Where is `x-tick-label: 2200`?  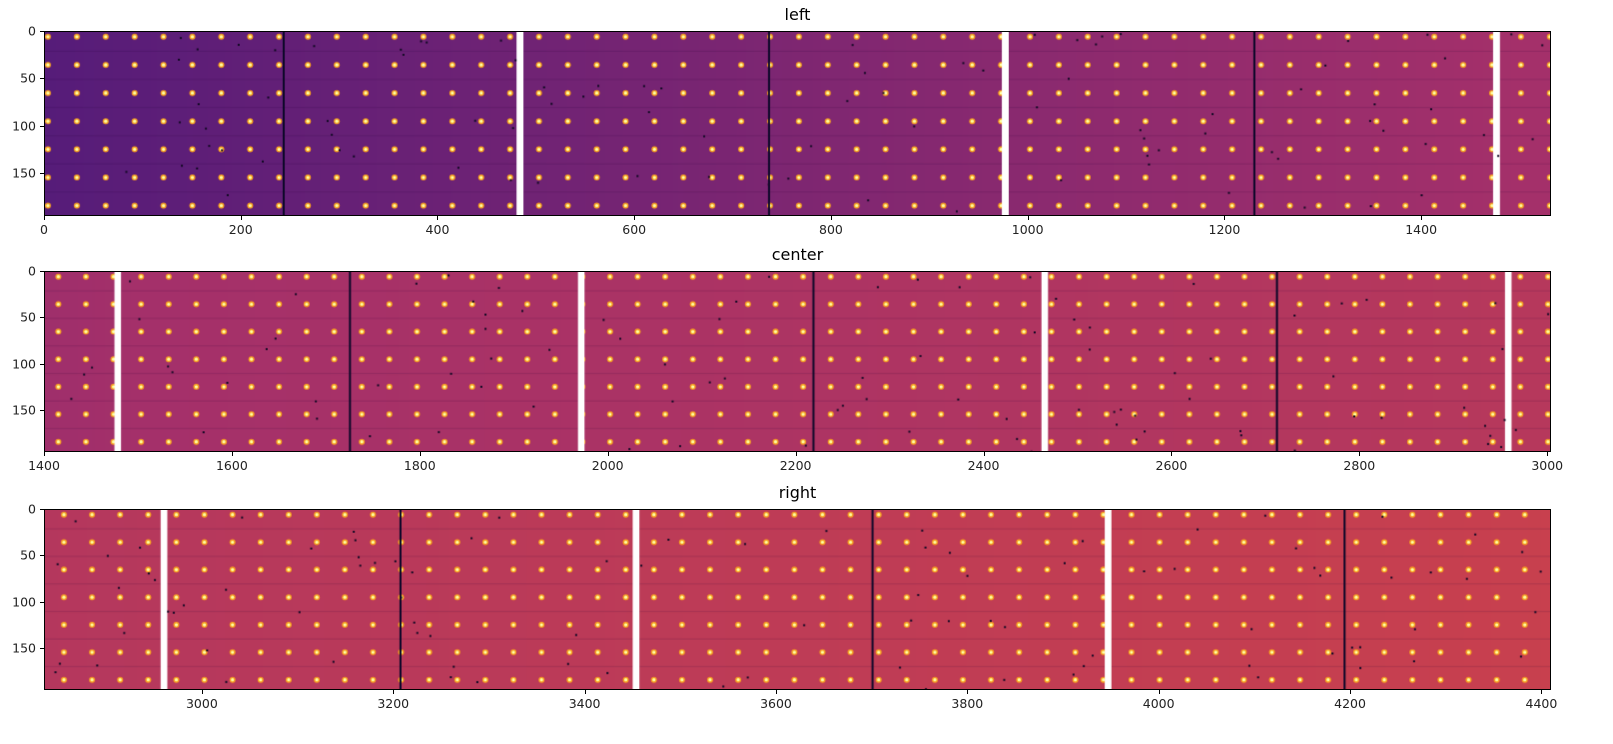 x-tick-label: 2200 is located at coordinates (795, 465).